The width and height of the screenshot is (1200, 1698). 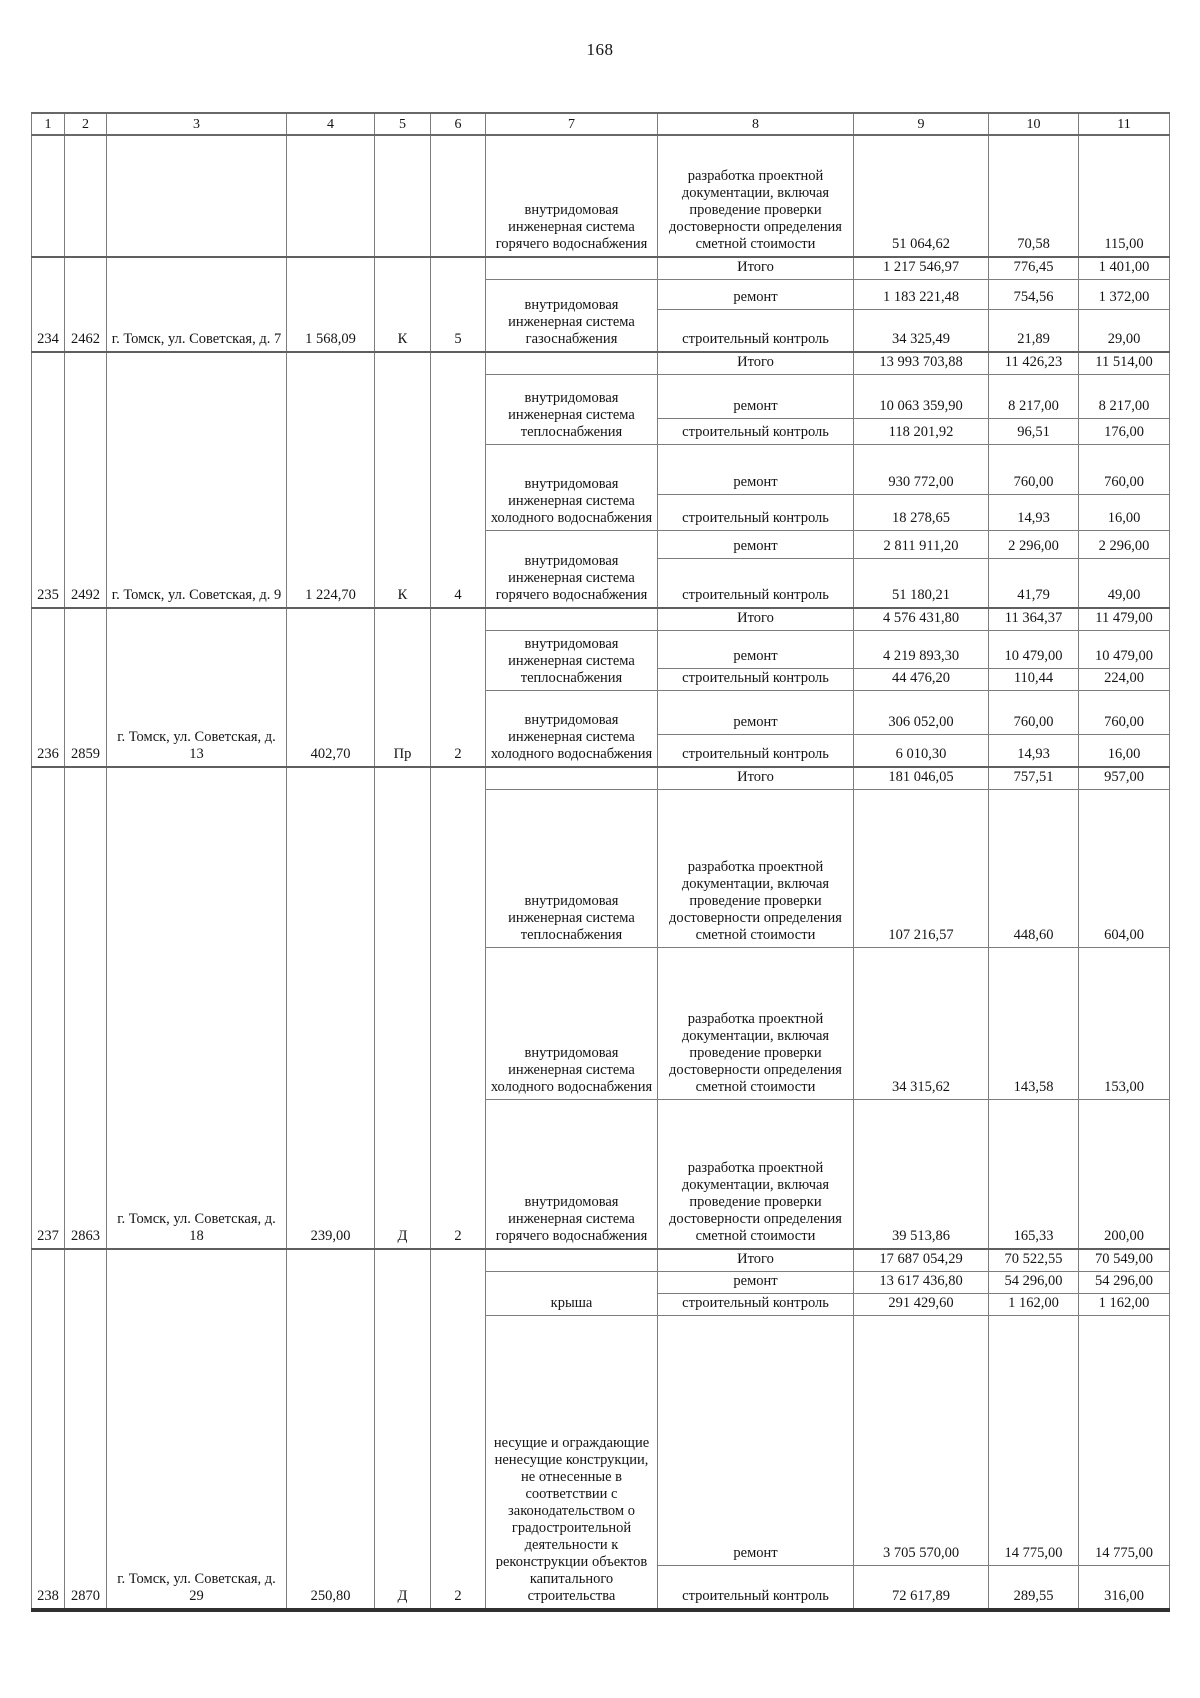 I want to click on cost-cell: 1 183 221,48, so click(x=921, y=294).